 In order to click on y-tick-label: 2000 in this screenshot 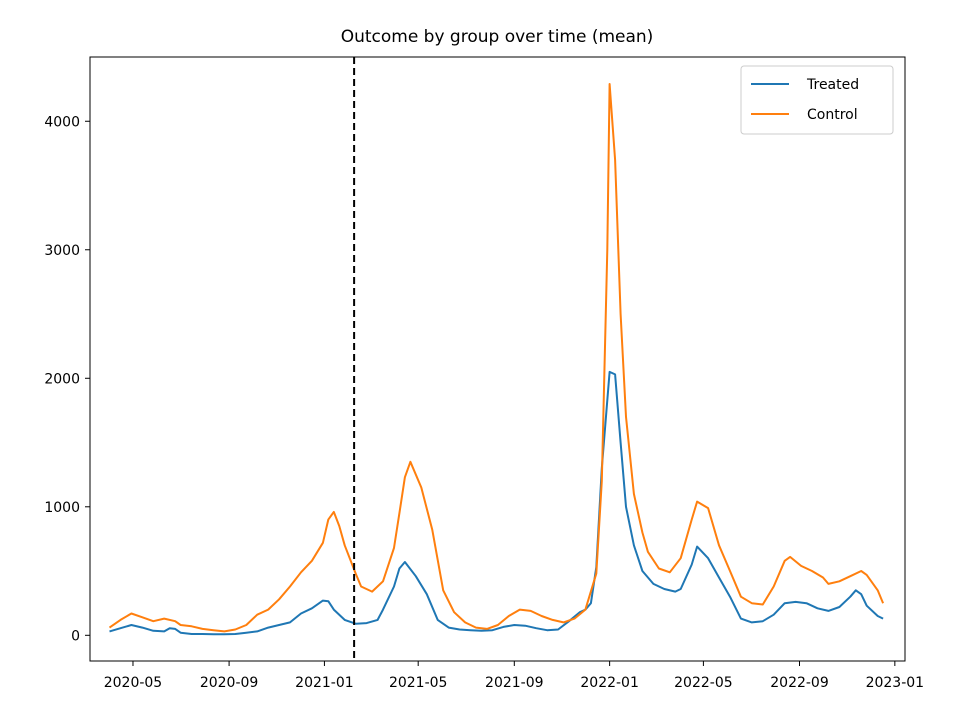, I will do `click(62, 379)`.